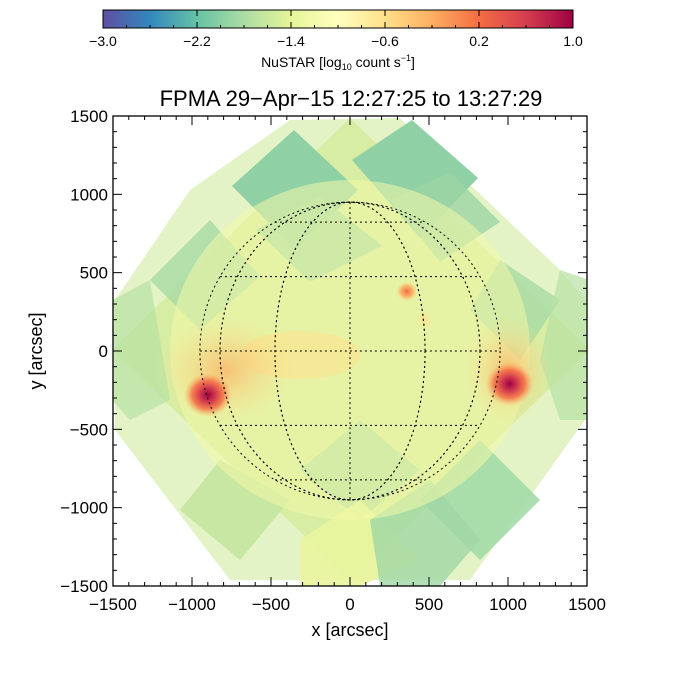  Describe the element at coordinates (587, 604) in the screenshot. I see `x-tick-label: 1500` at that location.